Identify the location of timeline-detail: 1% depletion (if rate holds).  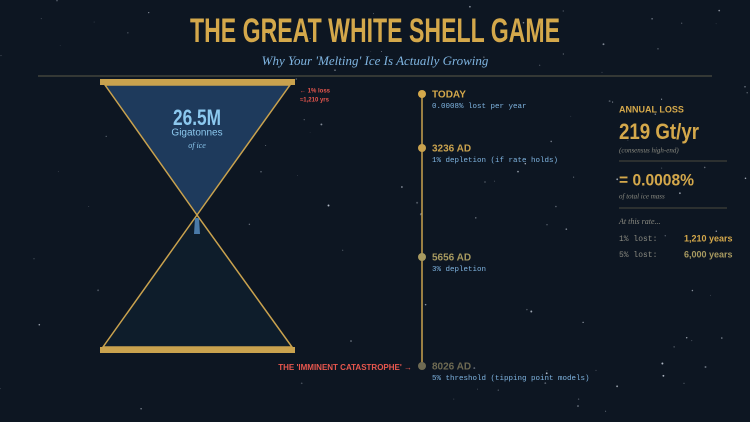
(495, 161).